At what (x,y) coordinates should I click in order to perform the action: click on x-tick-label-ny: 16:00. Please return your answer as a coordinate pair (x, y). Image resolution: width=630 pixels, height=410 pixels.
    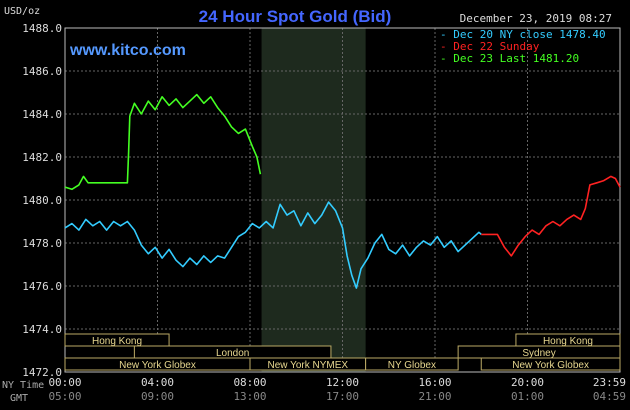
    Looking at the image, I should click on (434, 382).